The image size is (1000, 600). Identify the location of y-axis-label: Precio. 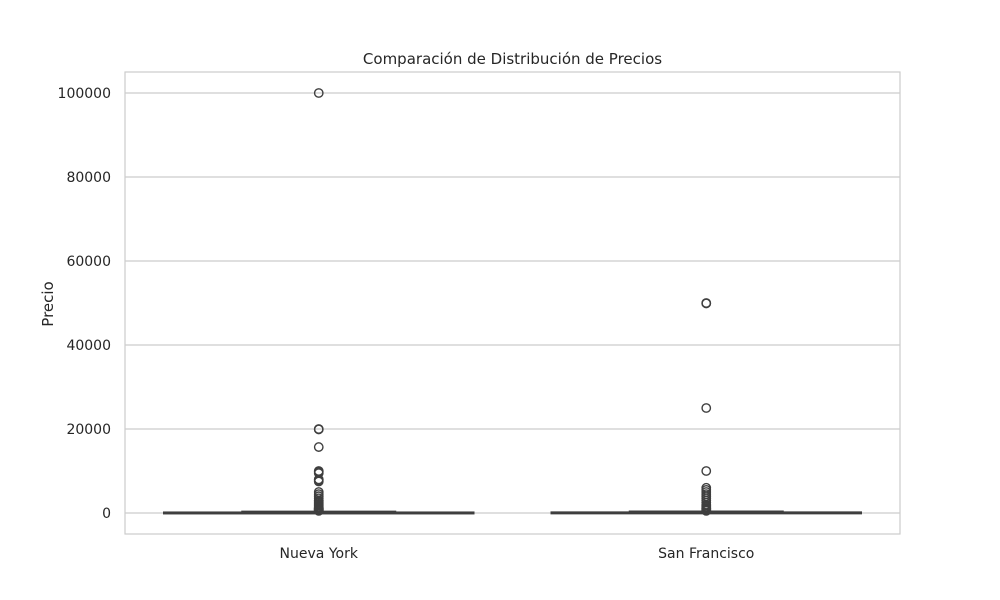
(48, 303).